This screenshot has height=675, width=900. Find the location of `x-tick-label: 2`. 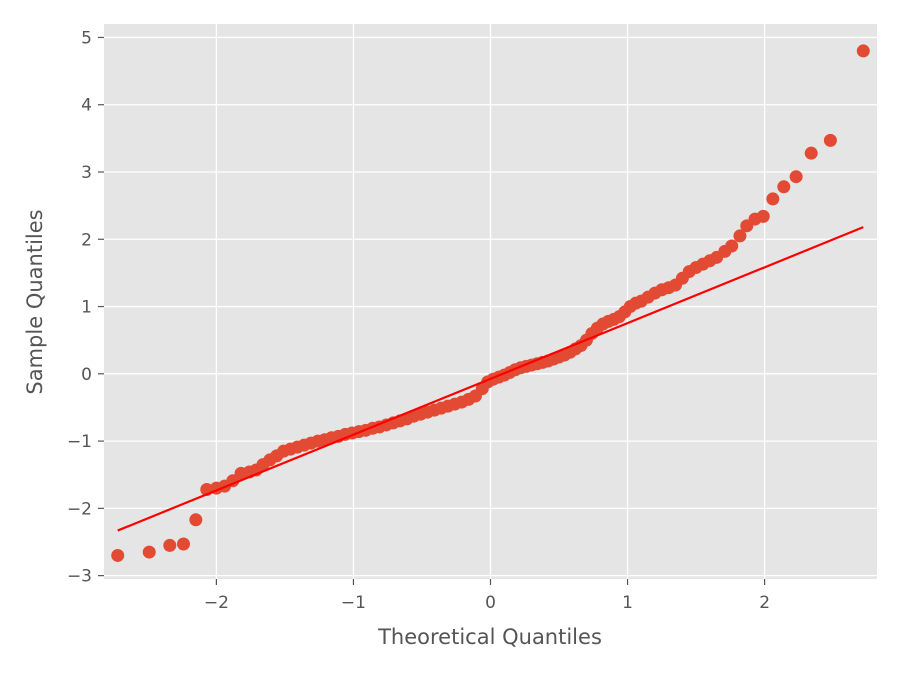

x-tick-label: 2 is located at coordinates (764, 603).